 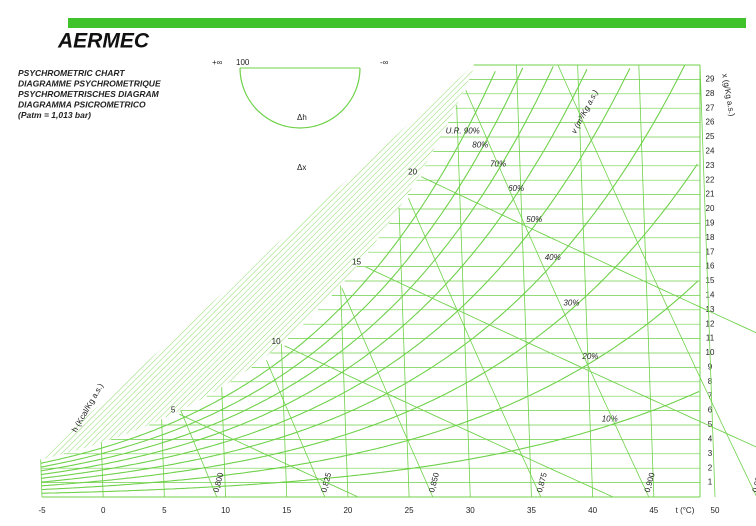 I want to click on x-tick-label: 35, so click(x=531, y=510).